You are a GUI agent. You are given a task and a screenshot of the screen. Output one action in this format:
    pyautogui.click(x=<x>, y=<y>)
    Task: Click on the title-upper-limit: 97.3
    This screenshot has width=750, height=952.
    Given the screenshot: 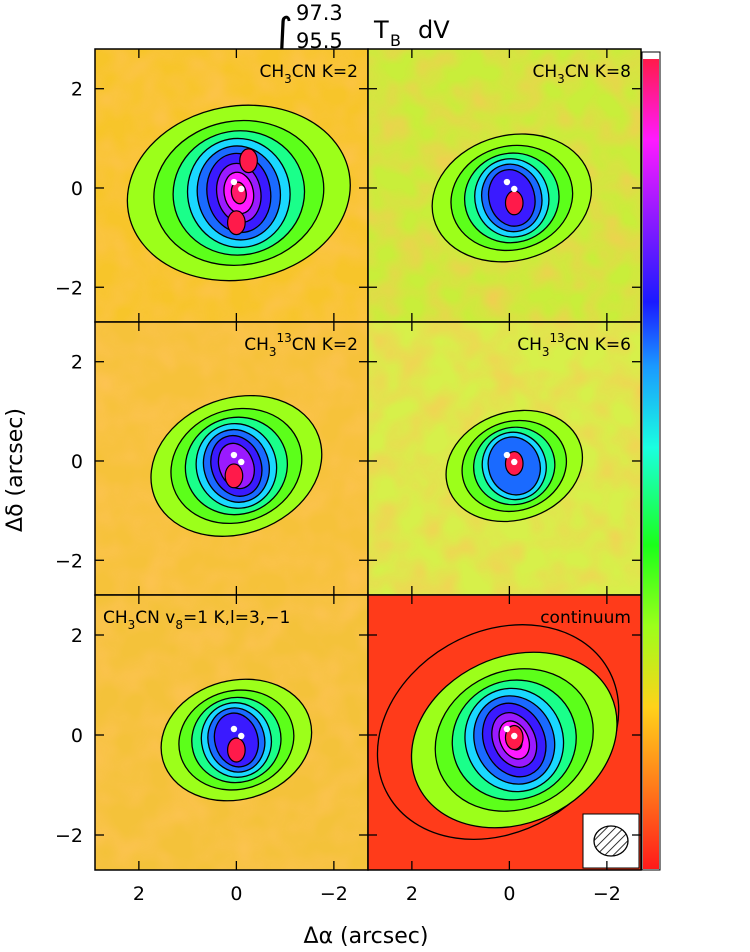 What is the action you would take?
    pyautogui.click(x=319, y=13)
    